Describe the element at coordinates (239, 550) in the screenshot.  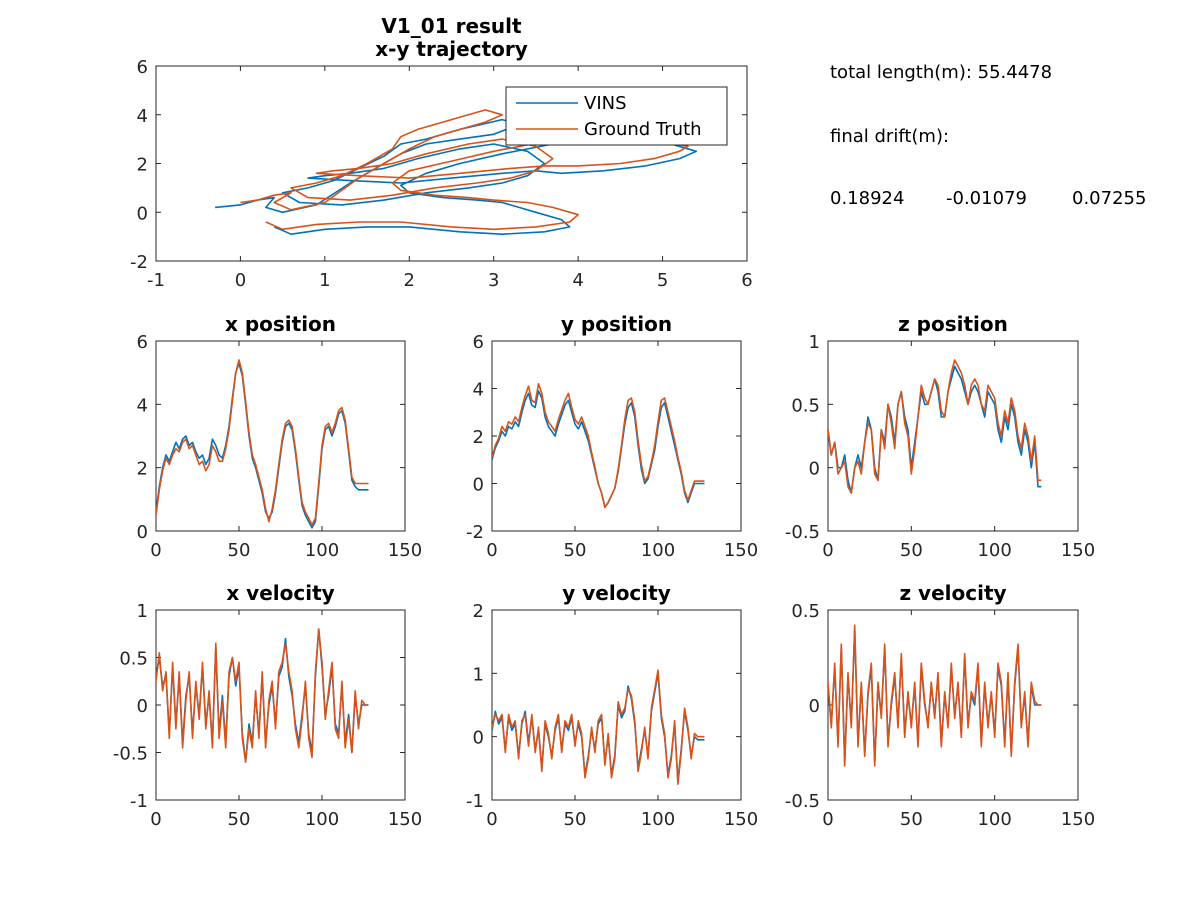
I see `xpos-xtick-label: 50` at that location.